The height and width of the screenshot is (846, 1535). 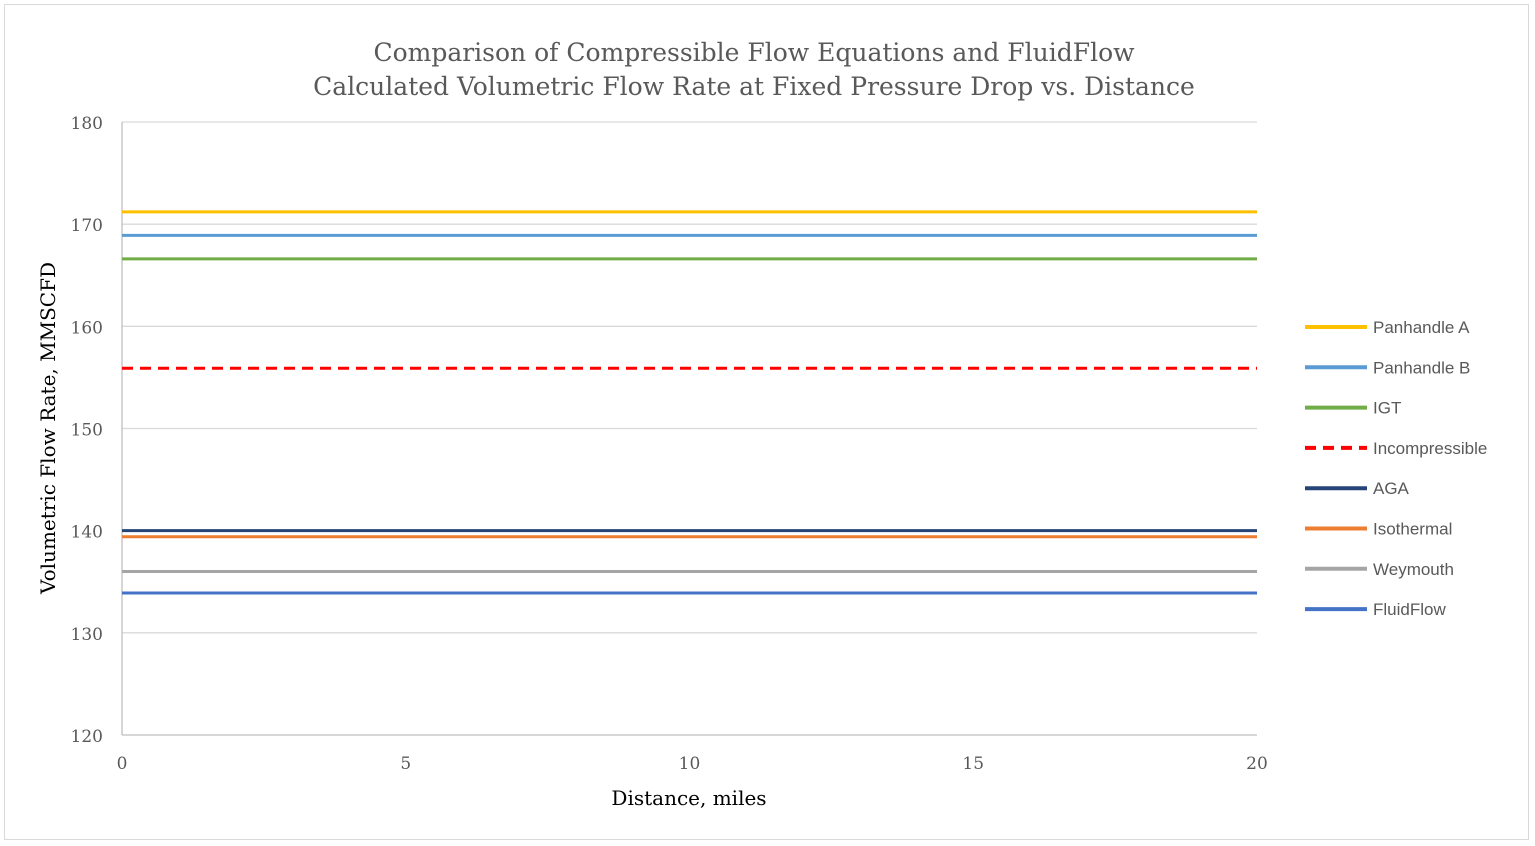 I want to click on x-axis-label: Distance, miles, so click(x=688, y=798).